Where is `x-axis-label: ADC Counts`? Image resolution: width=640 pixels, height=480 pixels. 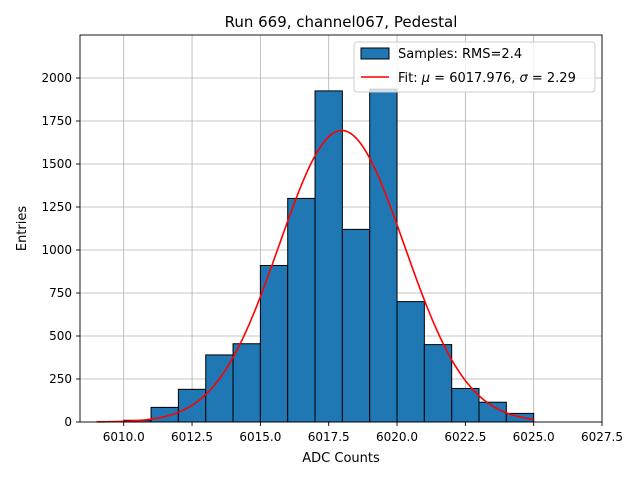
x-axis-label: ADC Counts is located at coordinates (341, 458).